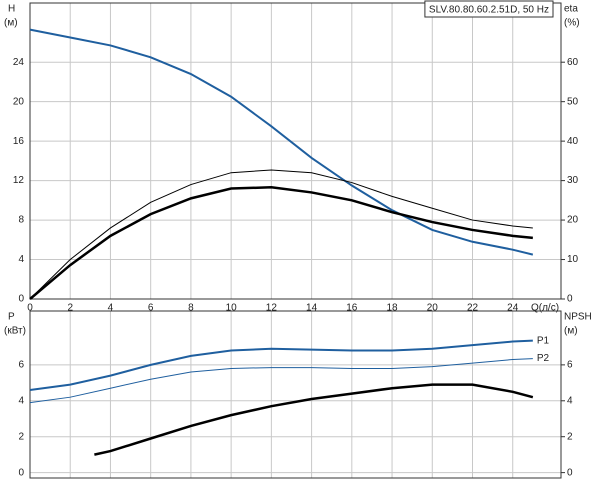  Describe the element at coordinates (232, 308) in the screenshot. I see `x-tick-label: 10` at that location.